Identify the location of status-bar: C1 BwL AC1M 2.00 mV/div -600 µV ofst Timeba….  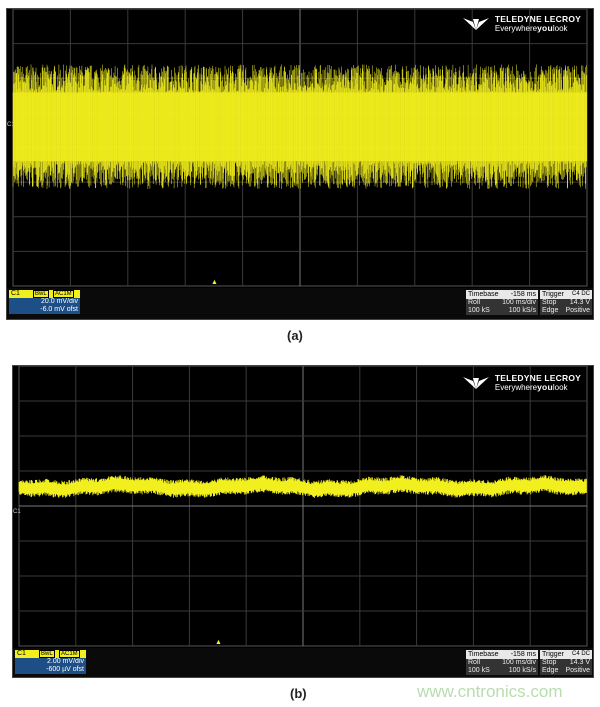
(303, 662).